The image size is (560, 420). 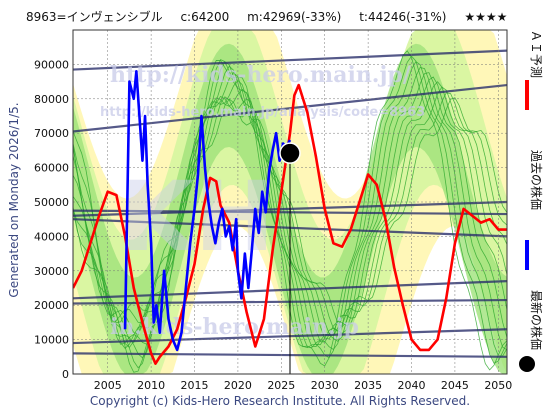 I want to click on latest-marker-layer, so click(x=290, y=258).